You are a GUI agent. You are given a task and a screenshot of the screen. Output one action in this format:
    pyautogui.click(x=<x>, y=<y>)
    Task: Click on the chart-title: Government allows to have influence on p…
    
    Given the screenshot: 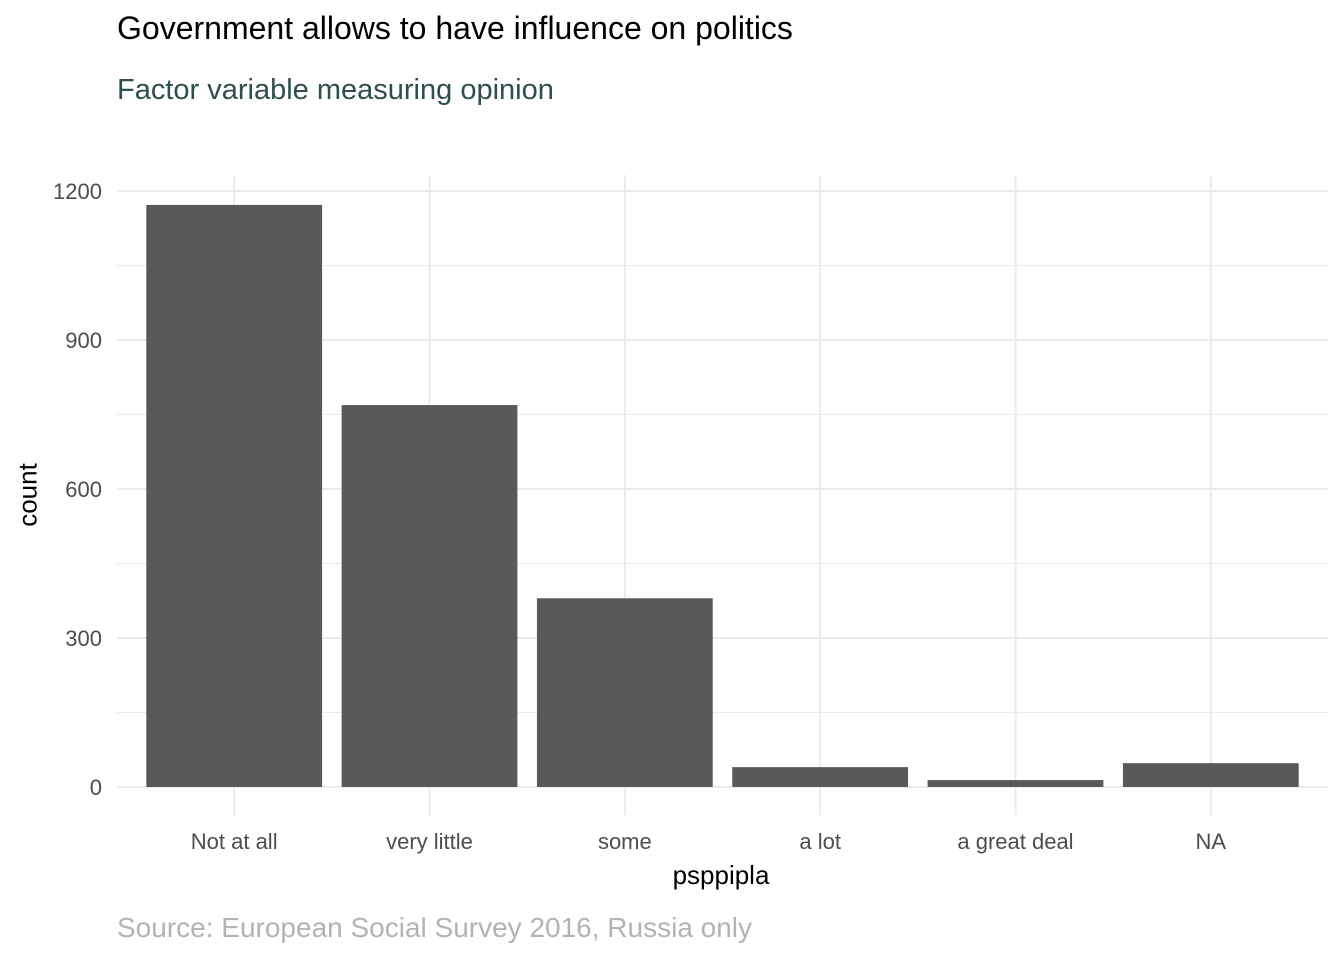 What is the action you would take?
    pyautogui.click(x=455, y=28)
    